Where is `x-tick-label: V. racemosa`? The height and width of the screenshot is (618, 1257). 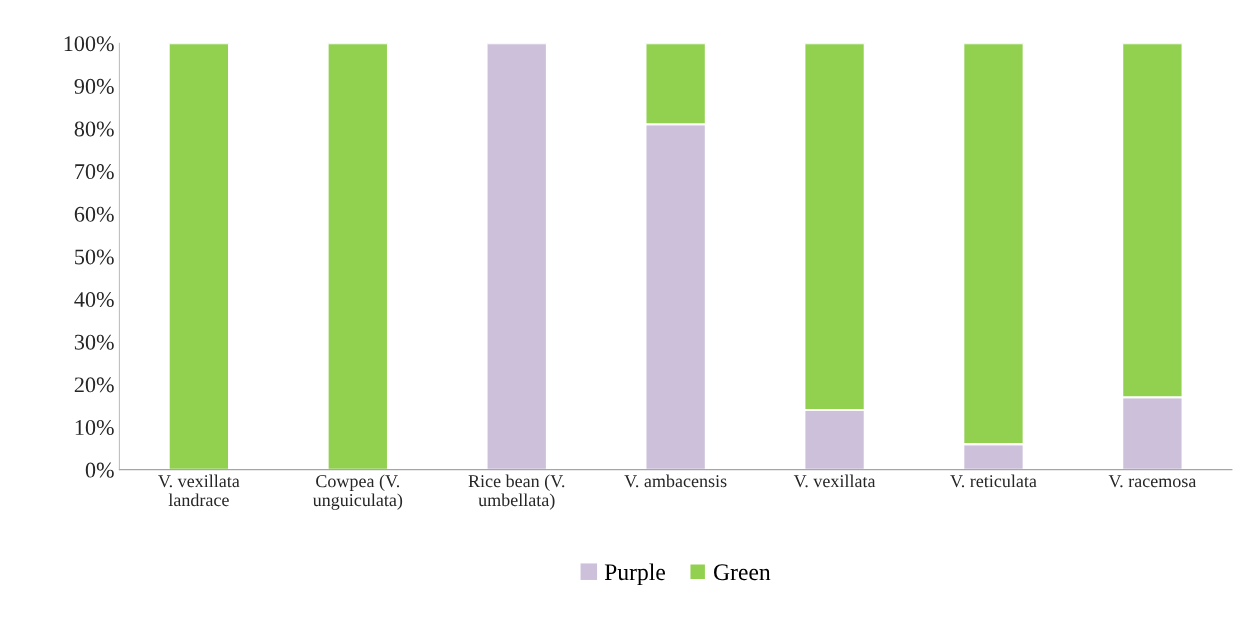
x-tick-label: V. racemosa is located at coordinates (1152, 481).